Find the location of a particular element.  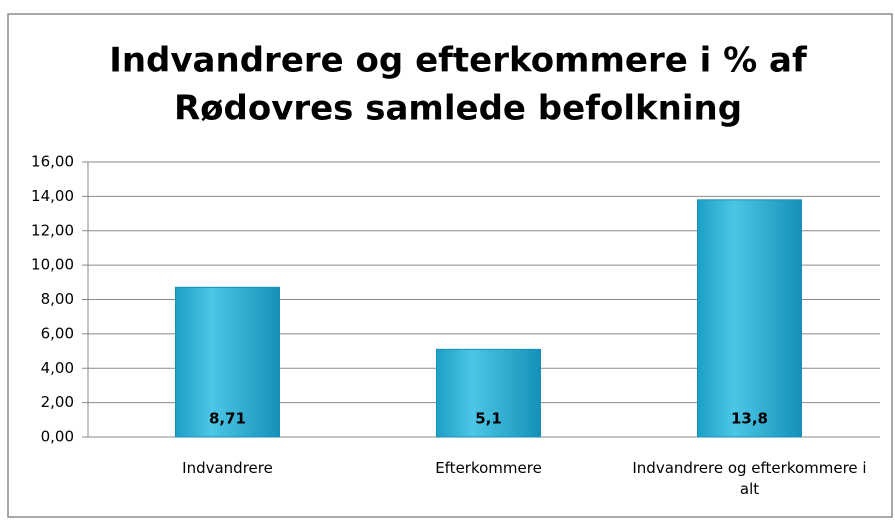

x-tick-label: Indvandrere og efterkommere i alt is located at coordinates (749, 478).